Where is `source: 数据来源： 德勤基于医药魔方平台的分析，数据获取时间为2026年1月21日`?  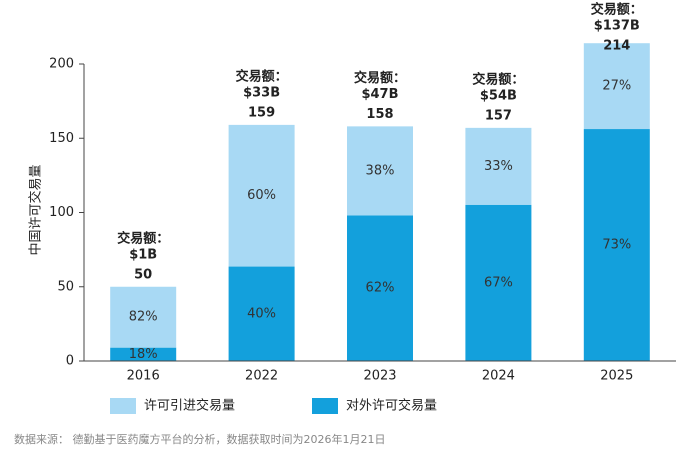
source: 数据来源： 德勤基于医药魔方平台的分析，数据获取时间为2026年1月21日 is located at coordinates (199, 439).